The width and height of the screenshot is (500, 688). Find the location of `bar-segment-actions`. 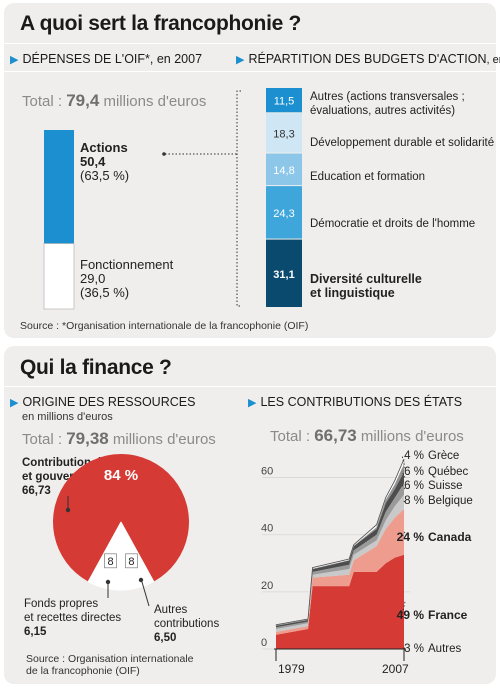

bar-segment-actions is located at coordinates (59, 187).